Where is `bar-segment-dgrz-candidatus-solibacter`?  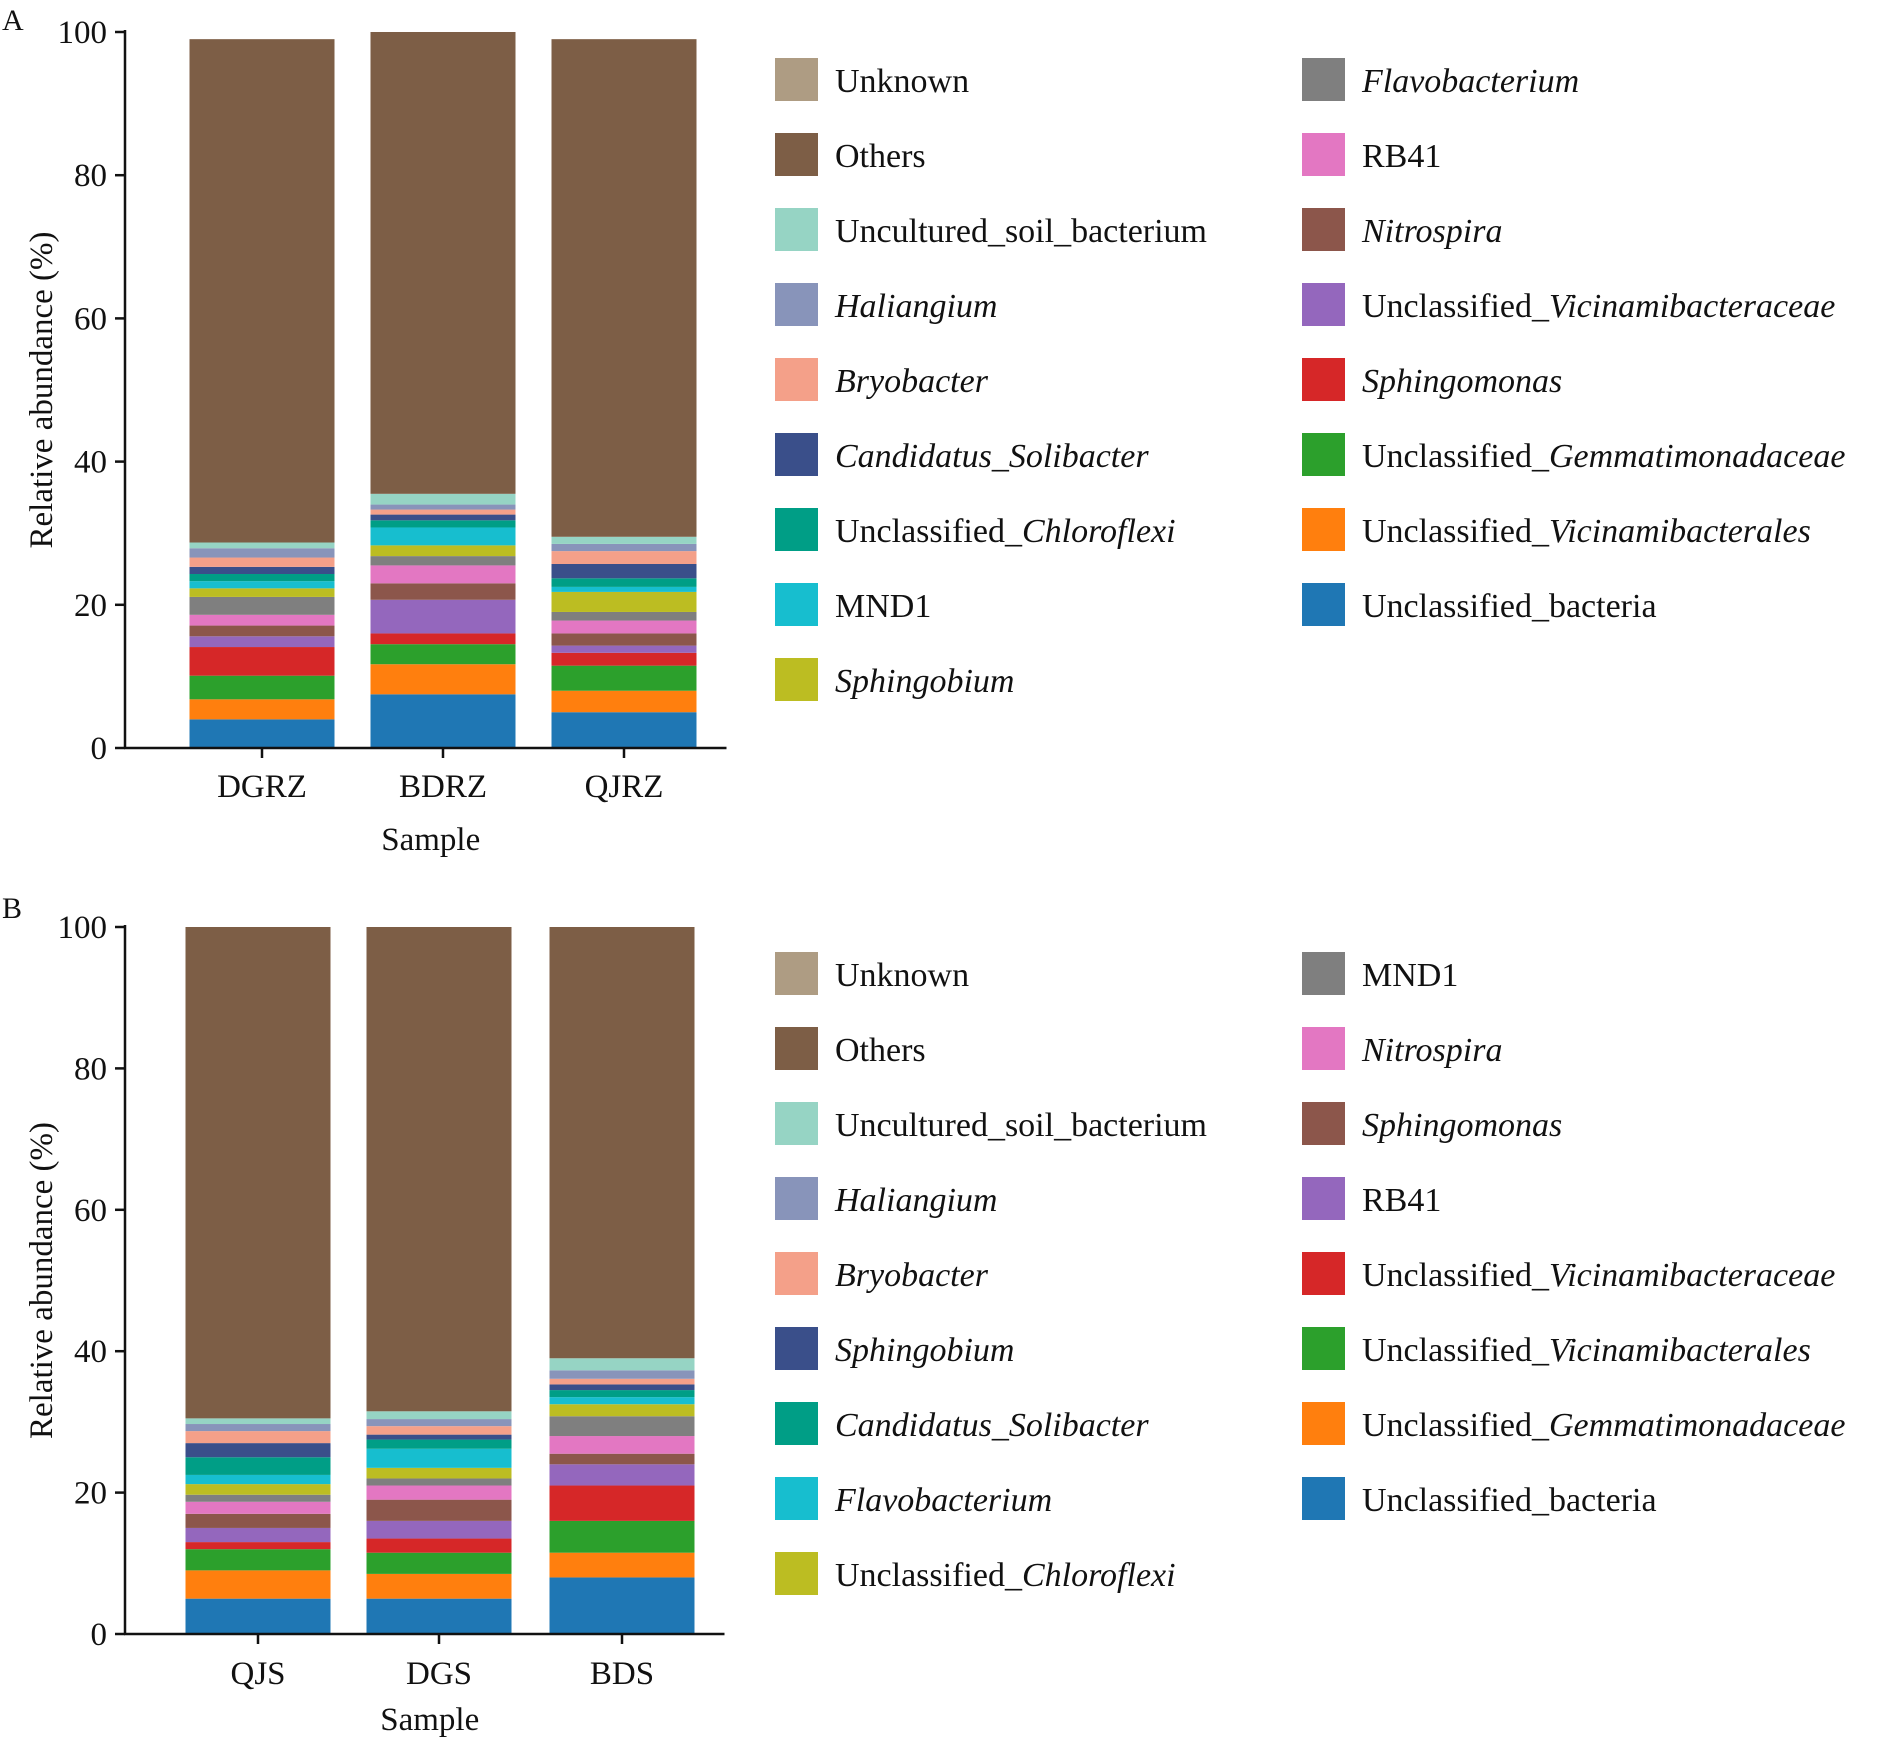
bar-segment-dgrz-candidatus-solibacter is located at coordinates (262, 570).